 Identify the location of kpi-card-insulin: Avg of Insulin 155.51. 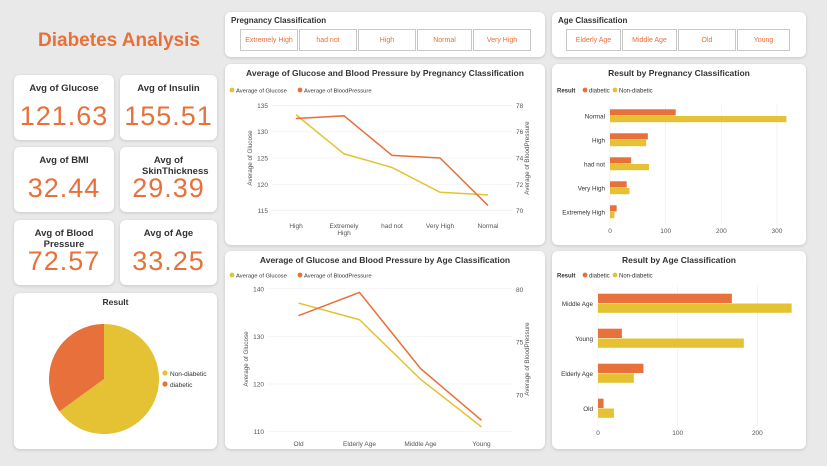
(168, 107).